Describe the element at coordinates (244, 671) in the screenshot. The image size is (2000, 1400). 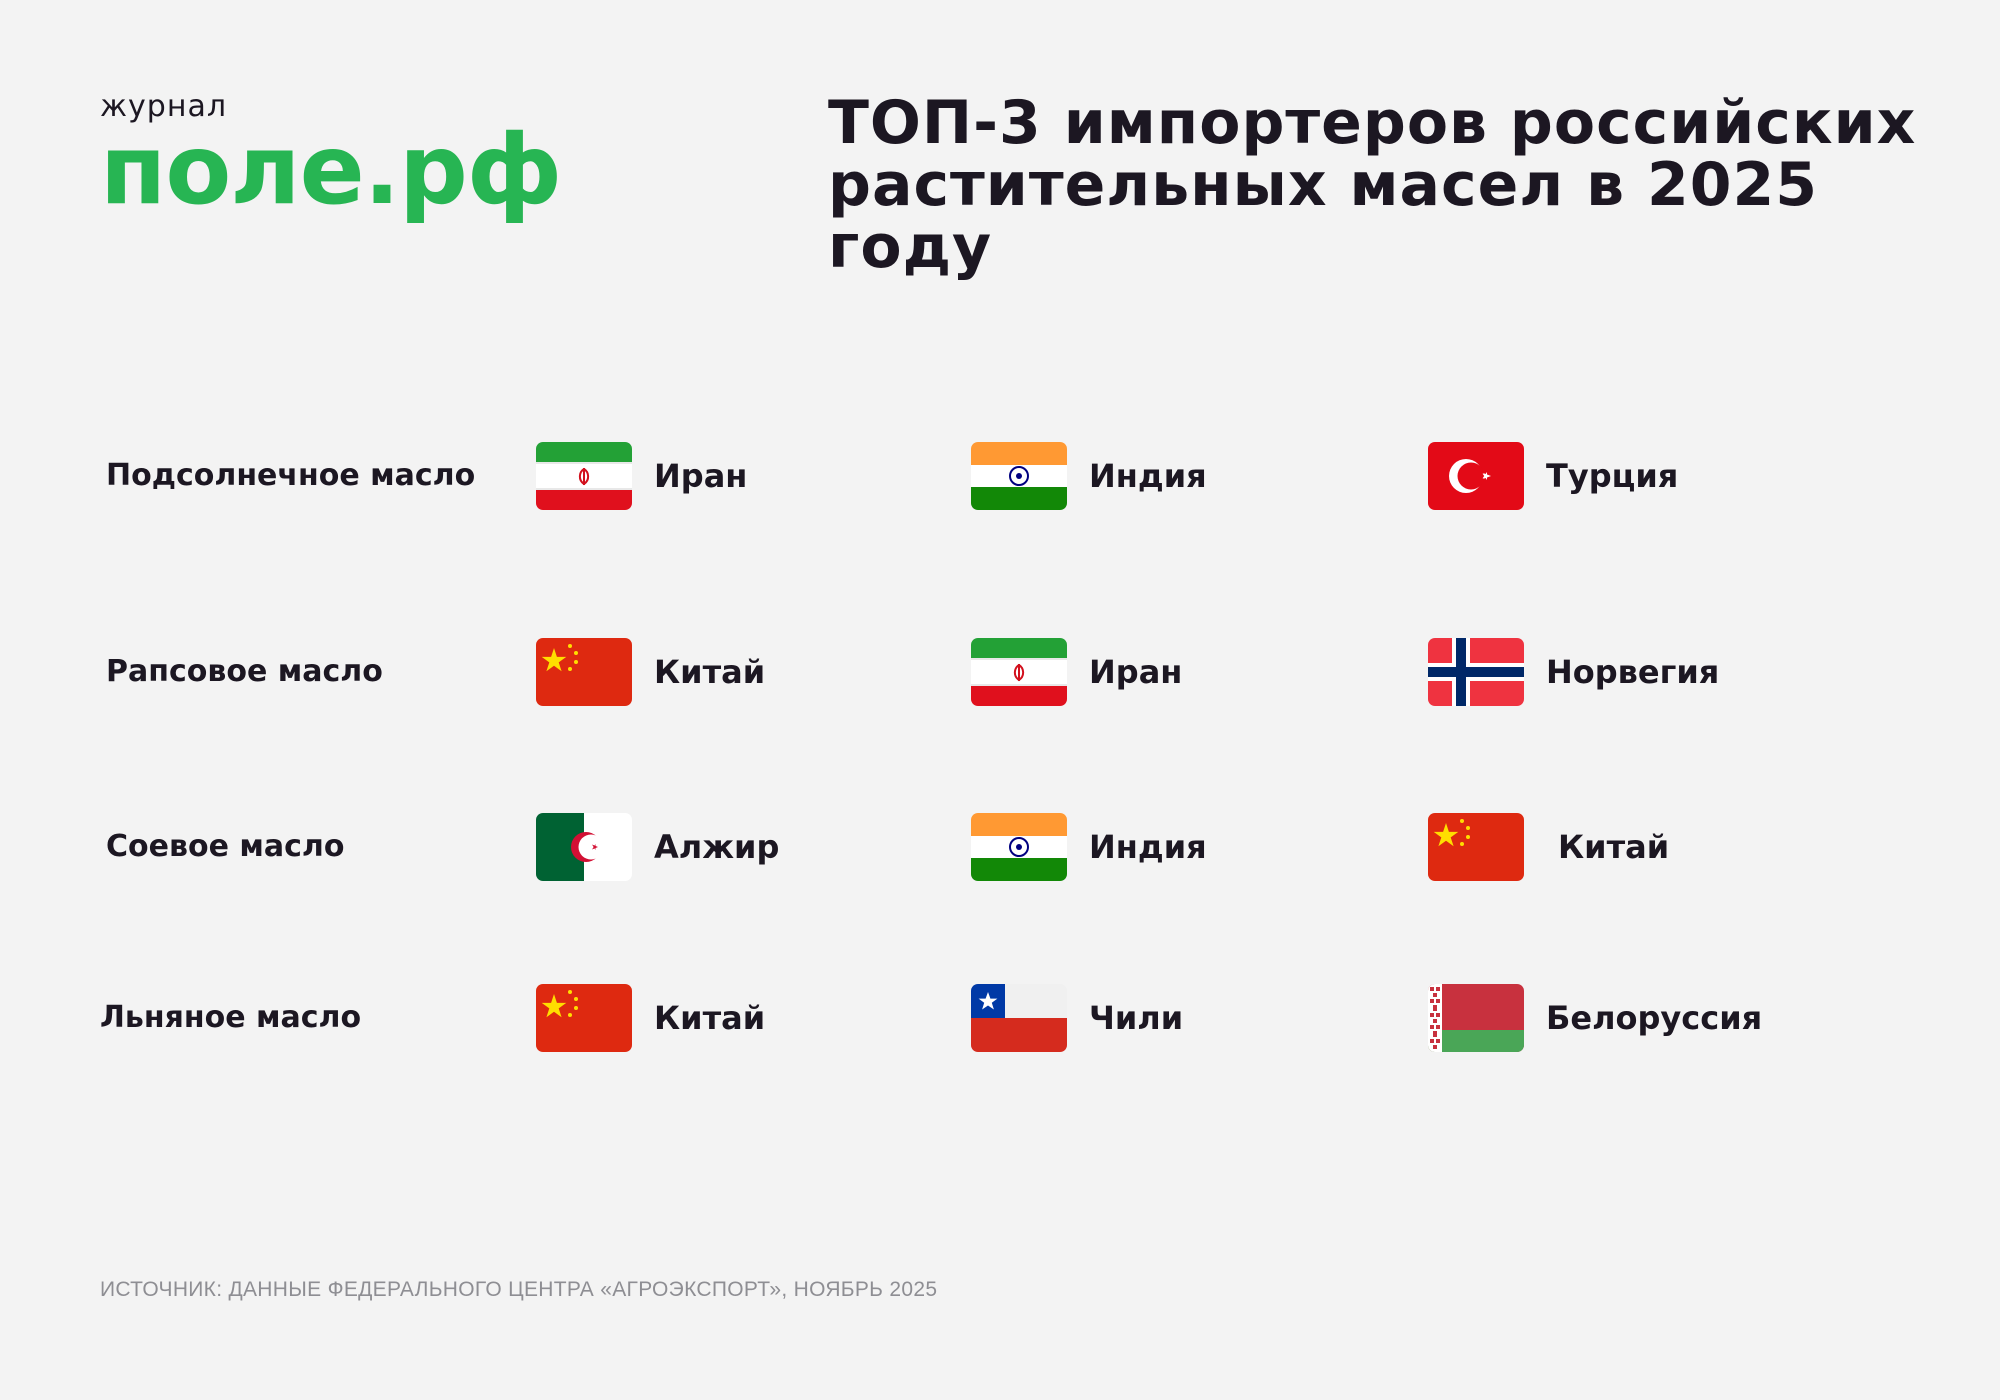
I see `oil-label: Рапсовое масло` at that location.